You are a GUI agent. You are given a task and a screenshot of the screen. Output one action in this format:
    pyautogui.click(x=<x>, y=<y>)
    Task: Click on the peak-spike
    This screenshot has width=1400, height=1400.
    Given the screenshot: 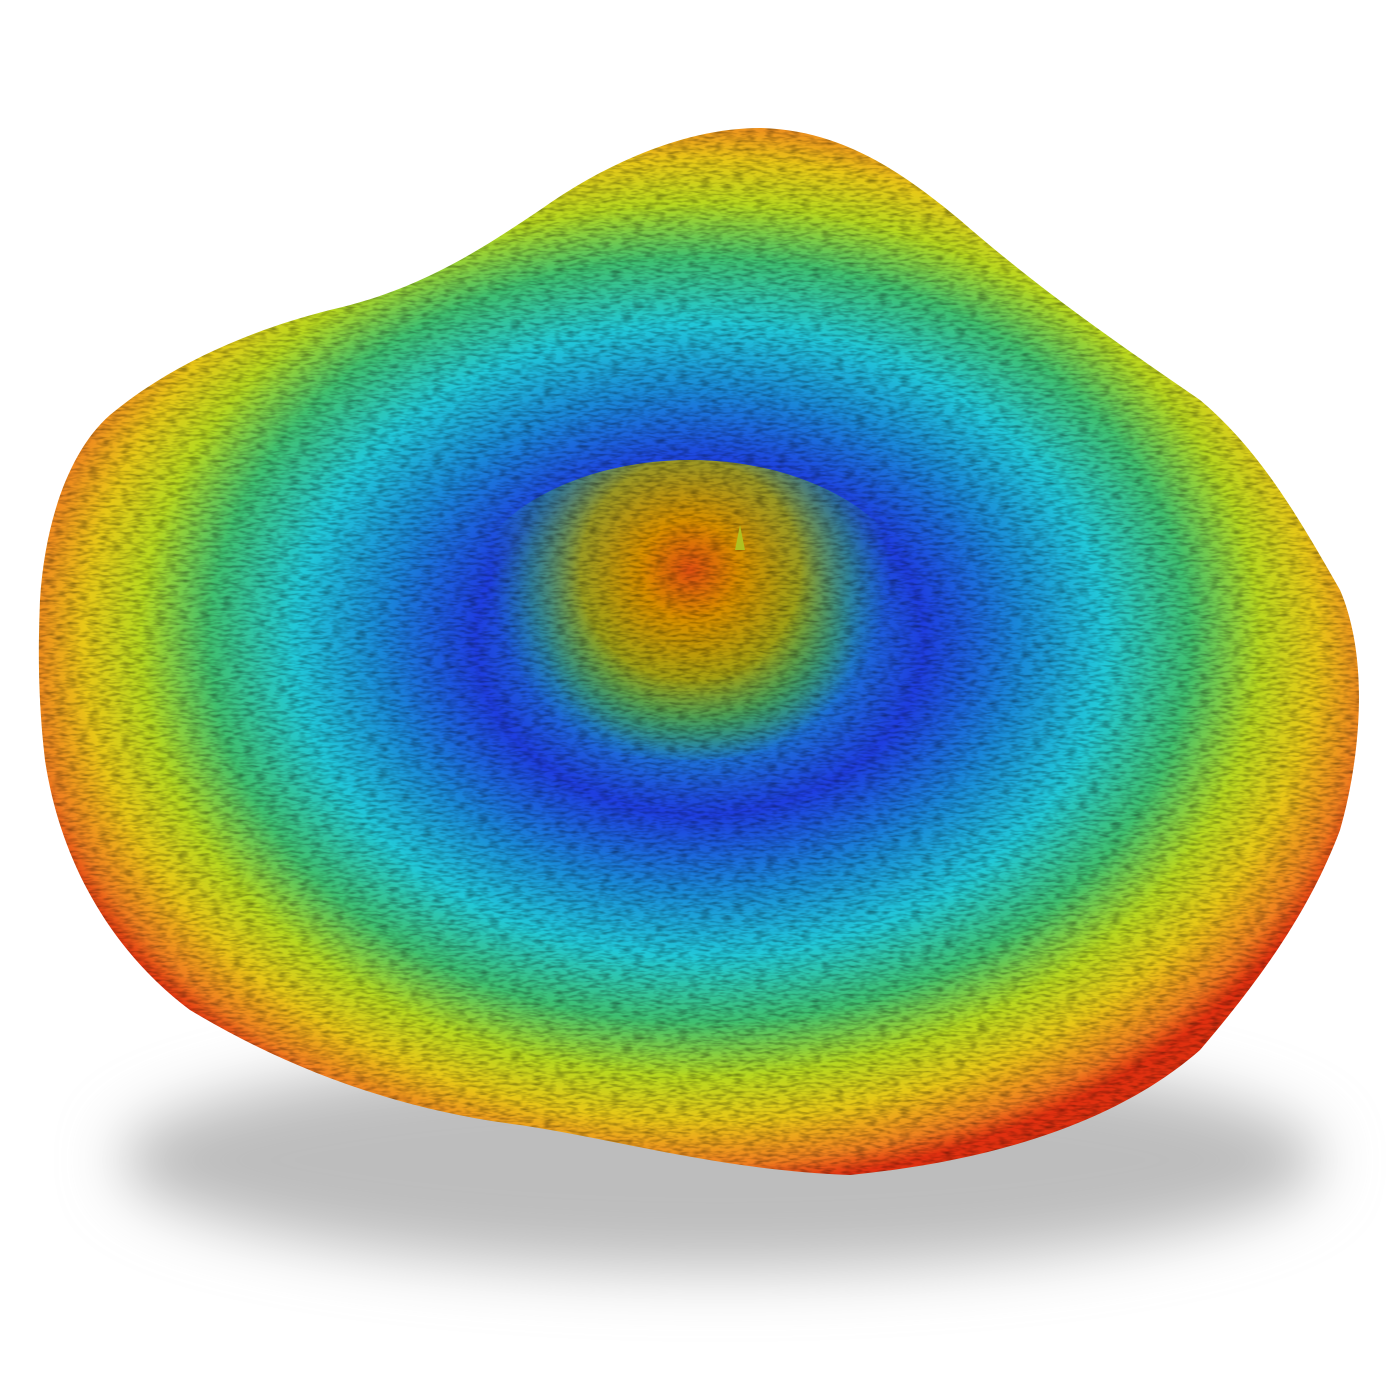 What is the action you would take?
    pyautogui.click(x=740, y=537)
    